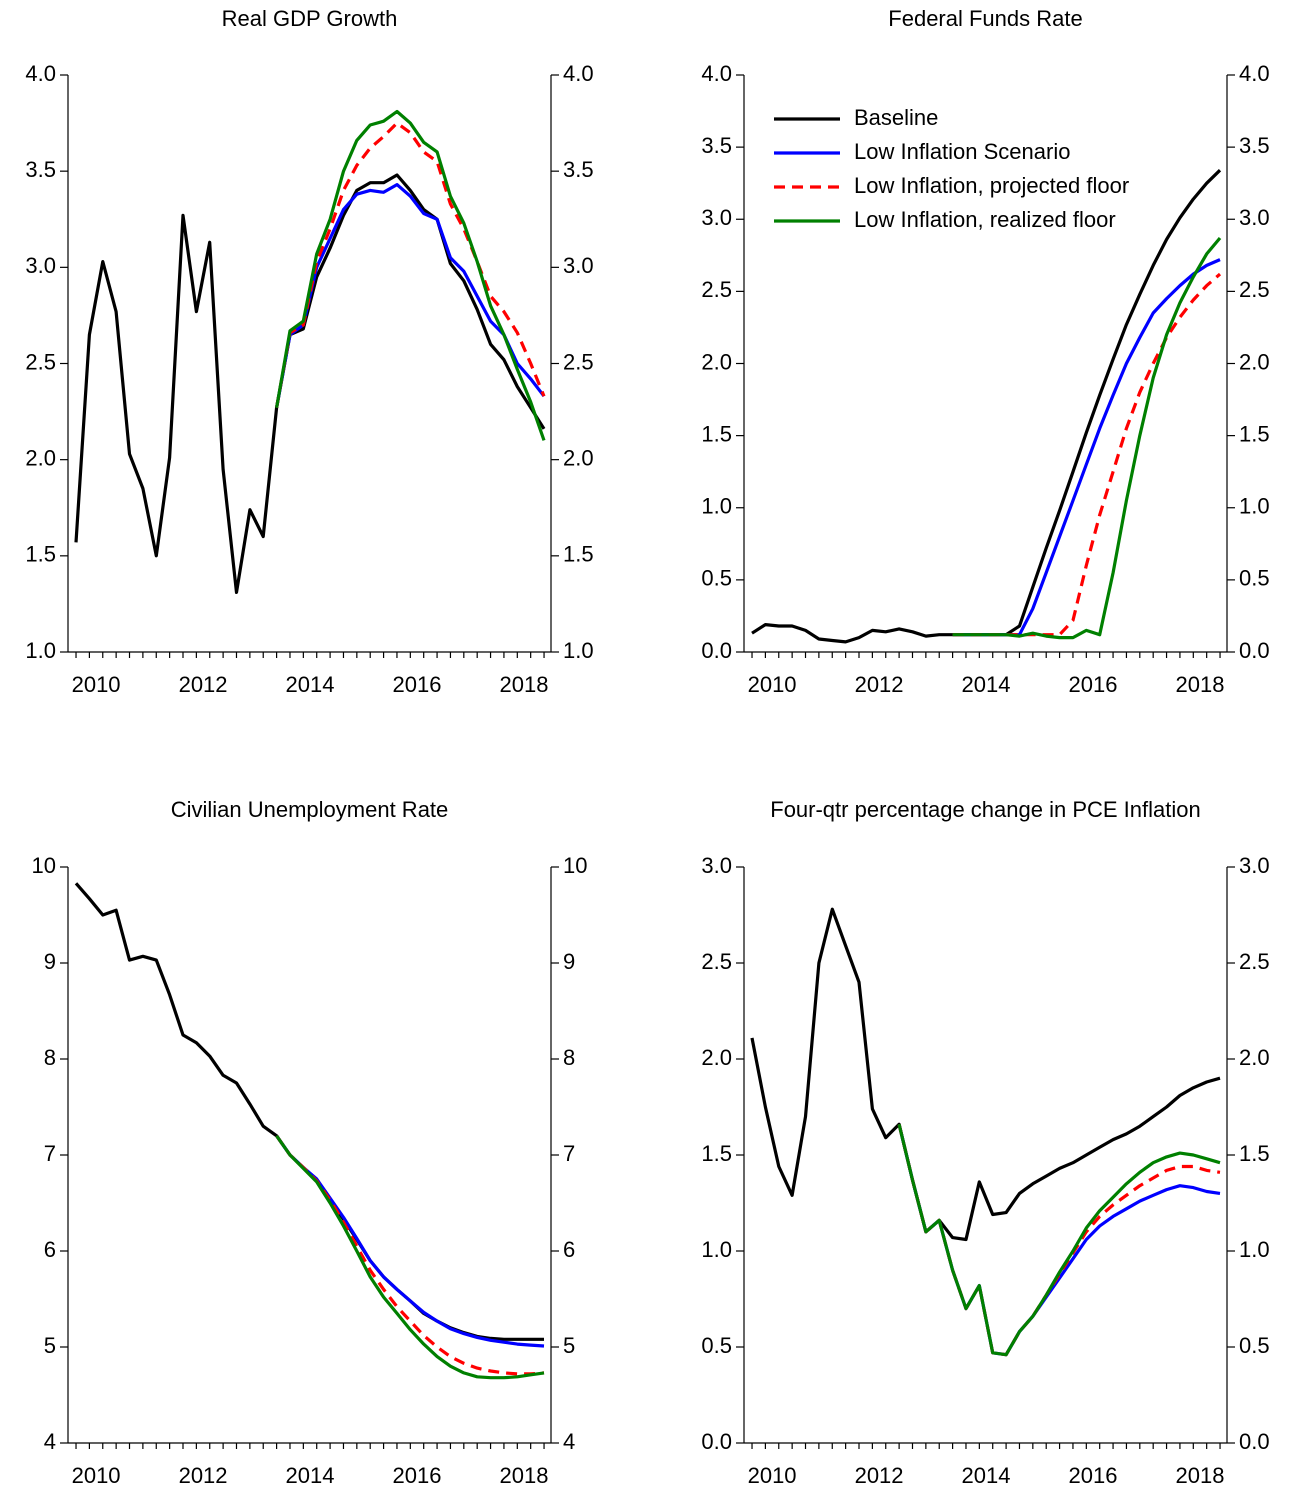 This screenshot has width=1294, height=1490. What do you see at coordinates (44, 865) in the screenshot?
I see `y-tick-label: 10` at bounding box center [44, 865].